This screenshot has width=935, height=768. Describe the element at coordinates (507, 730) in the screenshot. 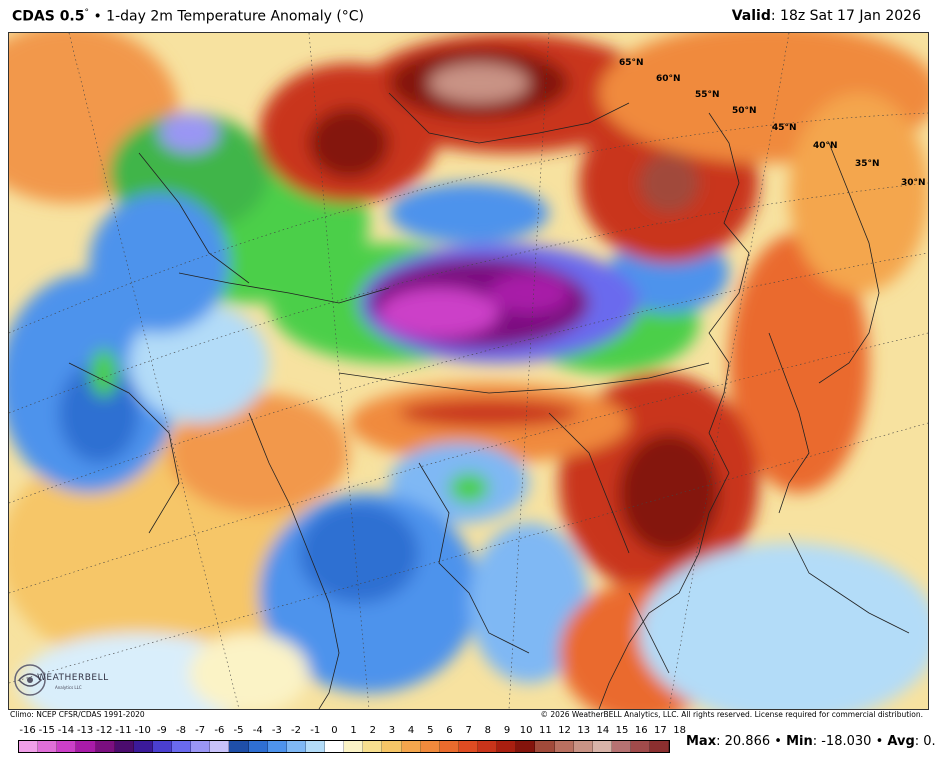

I see `legend-tick-label: 9` at that location.